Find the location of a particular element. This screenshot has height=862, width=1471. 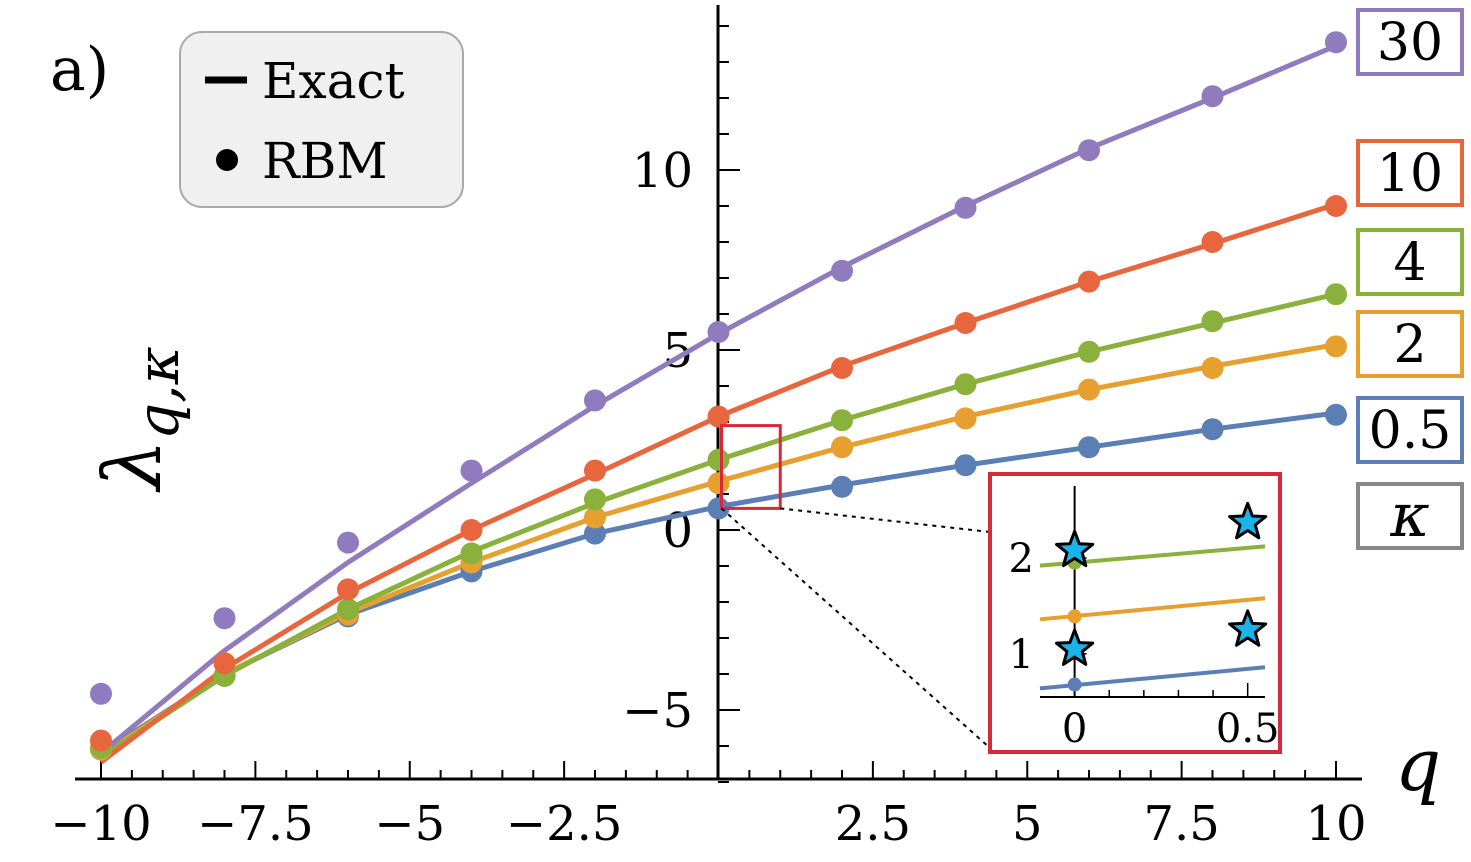

panel-label: a) is located at coordinates (79, 70).